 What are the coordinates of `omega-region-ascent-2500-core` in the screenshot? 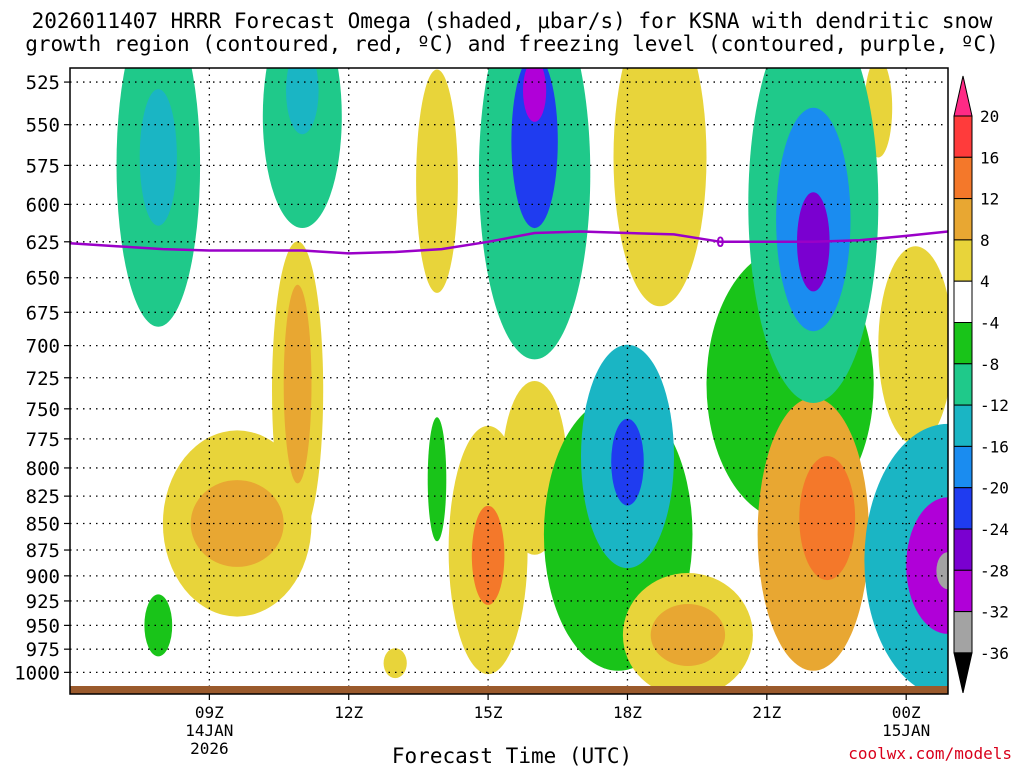 It's located at (927, 565).